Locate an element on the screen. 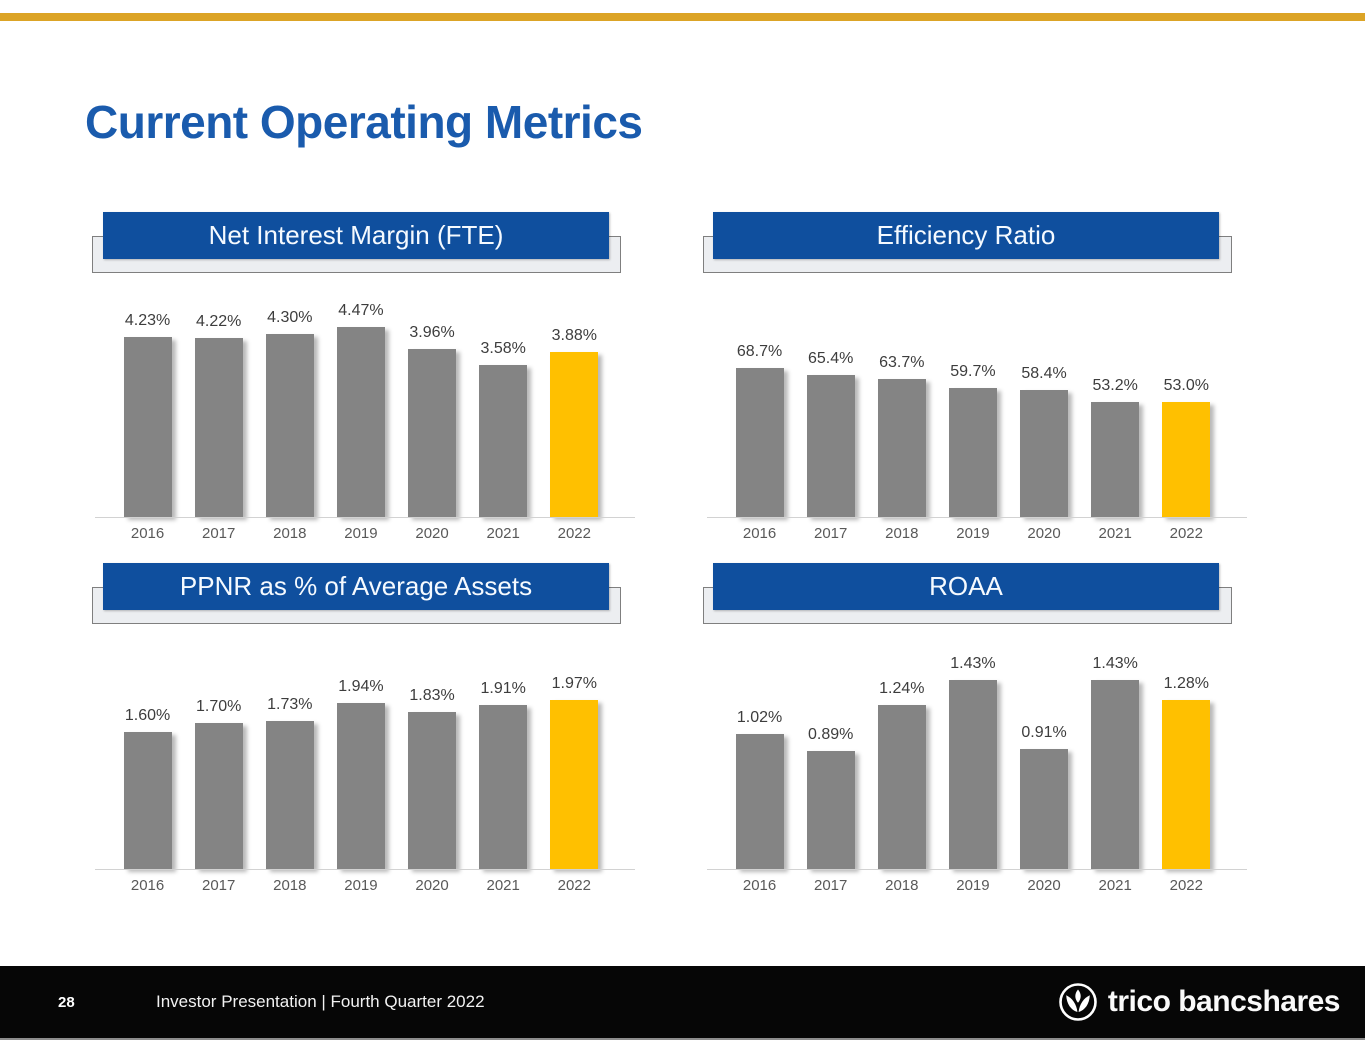  bar-value-label: 1.91% is located at coordinates (503, 688).